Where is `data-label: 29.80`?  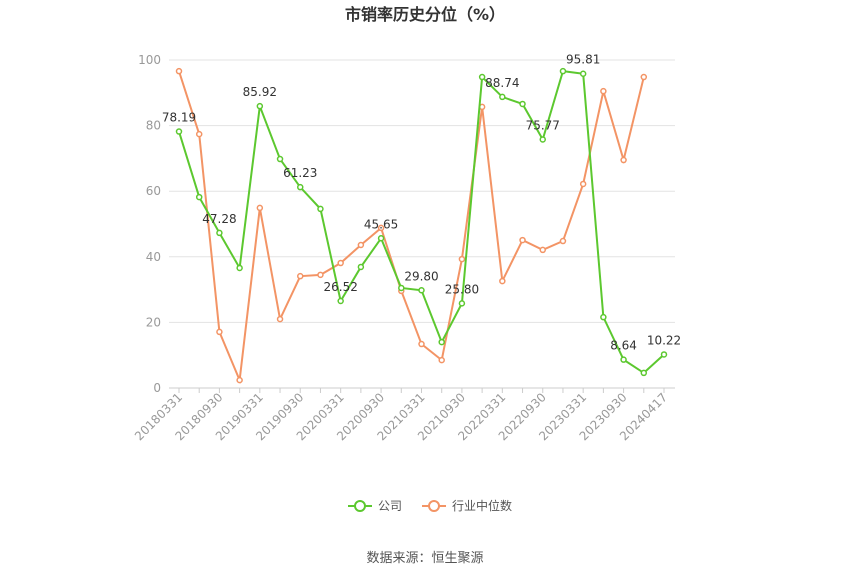 data-label: 29.80 is located at coordinates (421, 276).